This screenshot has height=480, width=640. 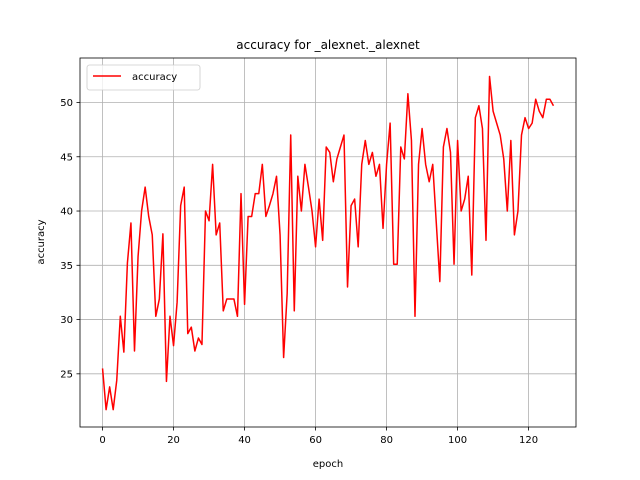 I want to click on x-tick-label: 20, so click(x=173, y=440).